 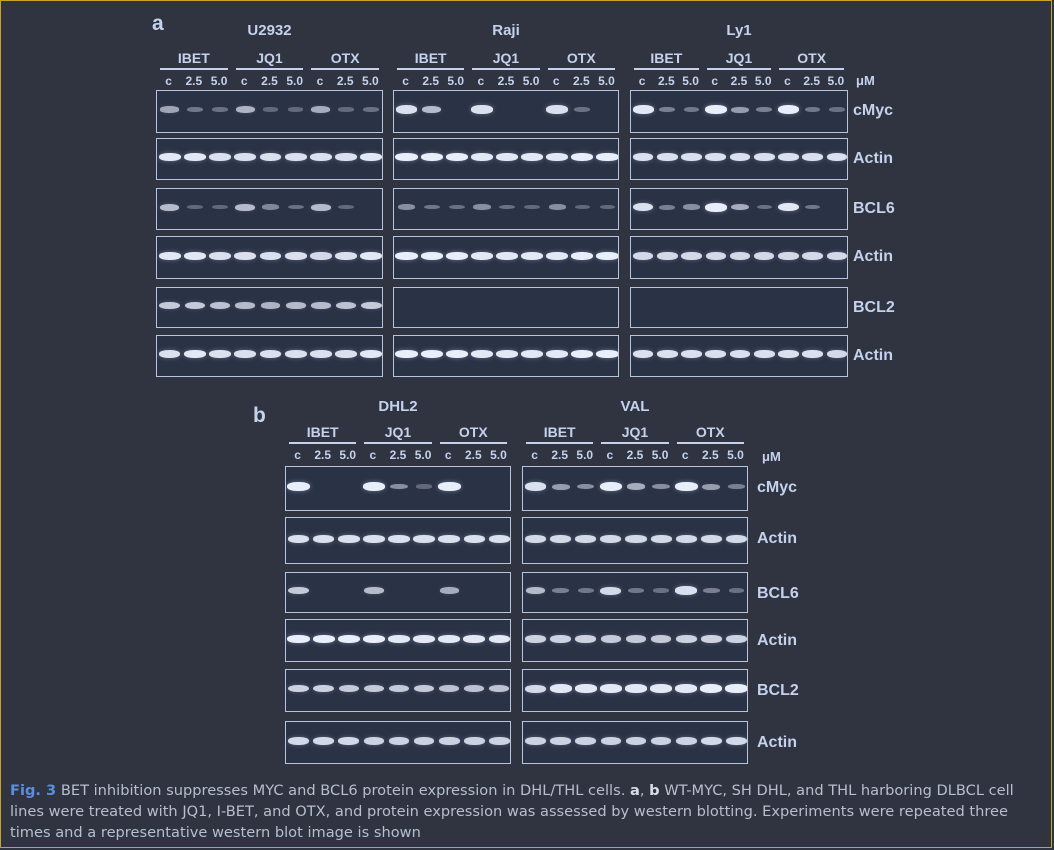 What do you see at coordinates (269, 30) in the screenshot?
I see `cell-line-title: U2932` at bounding box center [269, 30].